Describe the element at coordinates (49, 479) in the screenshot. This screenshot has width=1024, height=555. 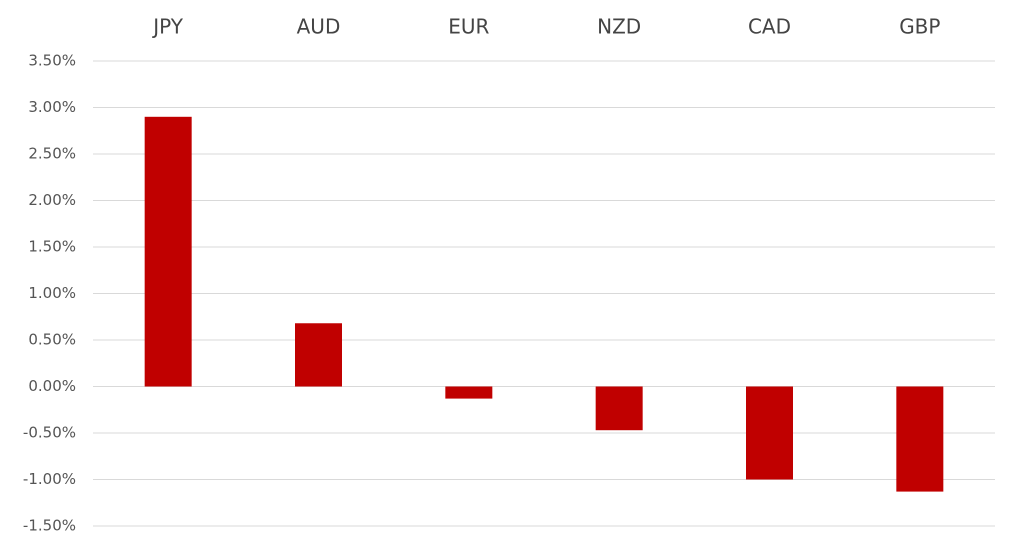
I see `y-tick-label: -1.00%` at that location.